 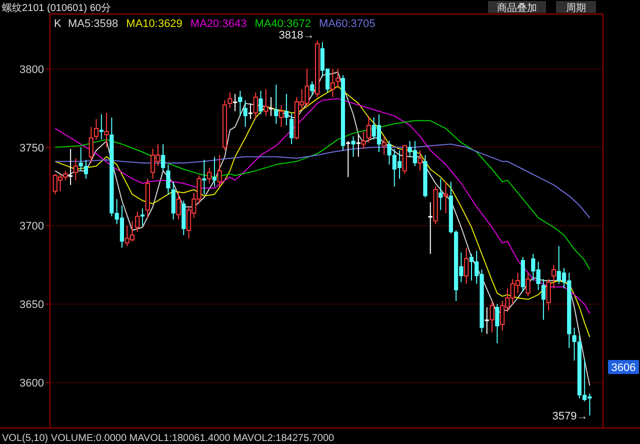 I want to click on y-tick-label: 3600, so click(x=32, y=384).